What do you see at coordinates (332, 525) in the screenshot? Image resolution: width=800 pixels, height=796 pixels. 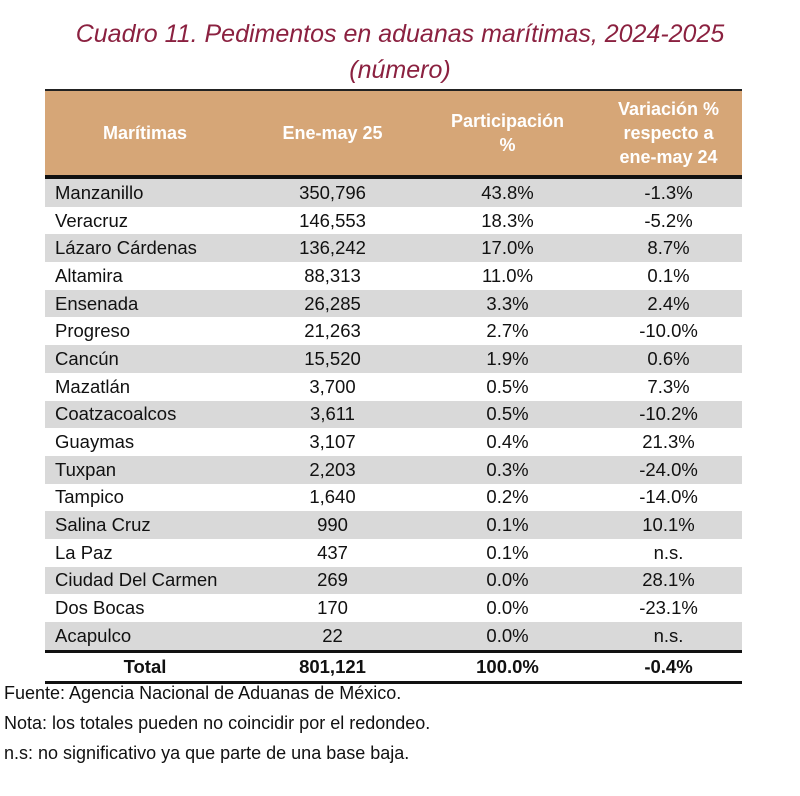 I see `cell-ene-may-25: 990` at bounding box center [332, 525].